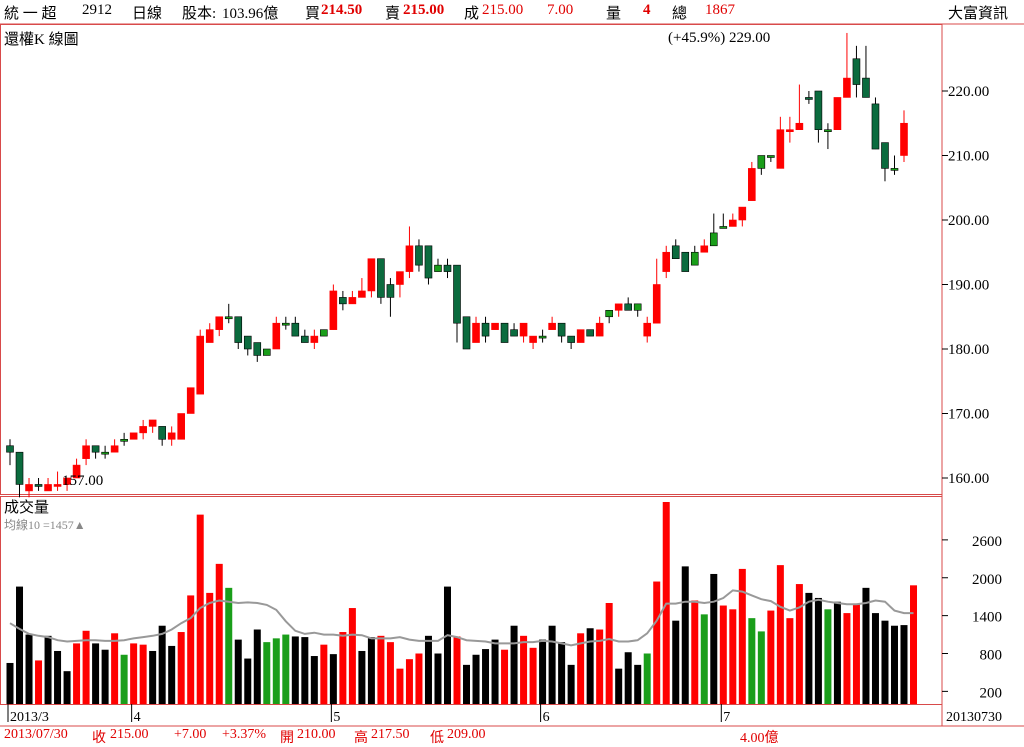 The width and height of the screenshot is (1024, 747). Describe the element at coordinates (30, 14) in the screenshot. I see `stock-name: 統 一 超` at that location.